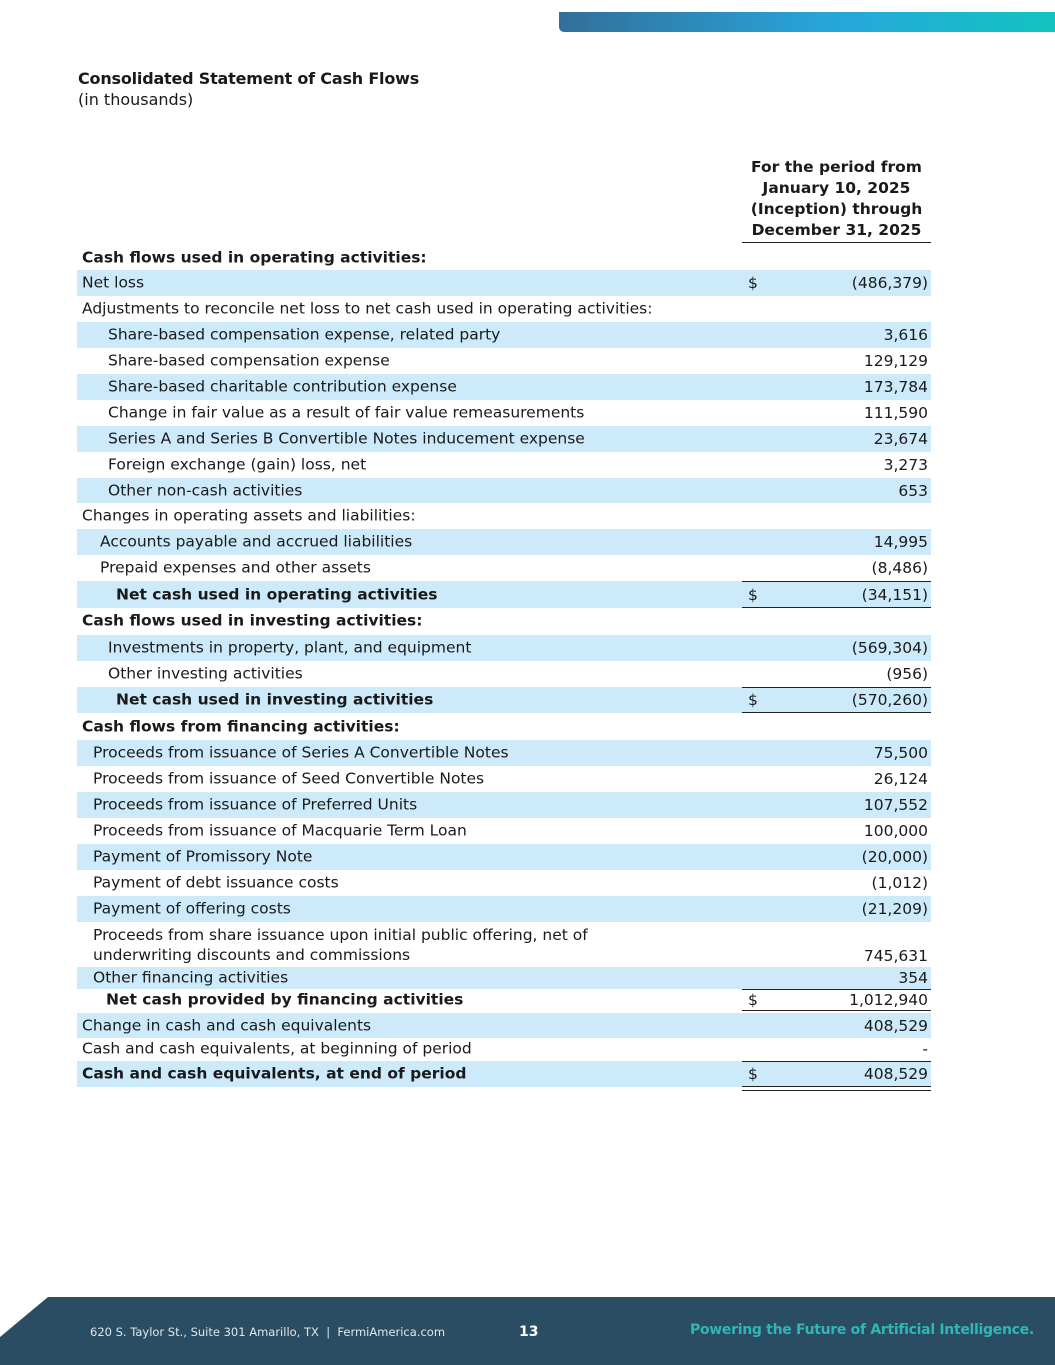 This screenshot has height=1365, width=1055. Describe the element at coordinates (504, 883) in the screenshot. I see `table-row: Payment of debt issuance costs (1,012)` at that location.